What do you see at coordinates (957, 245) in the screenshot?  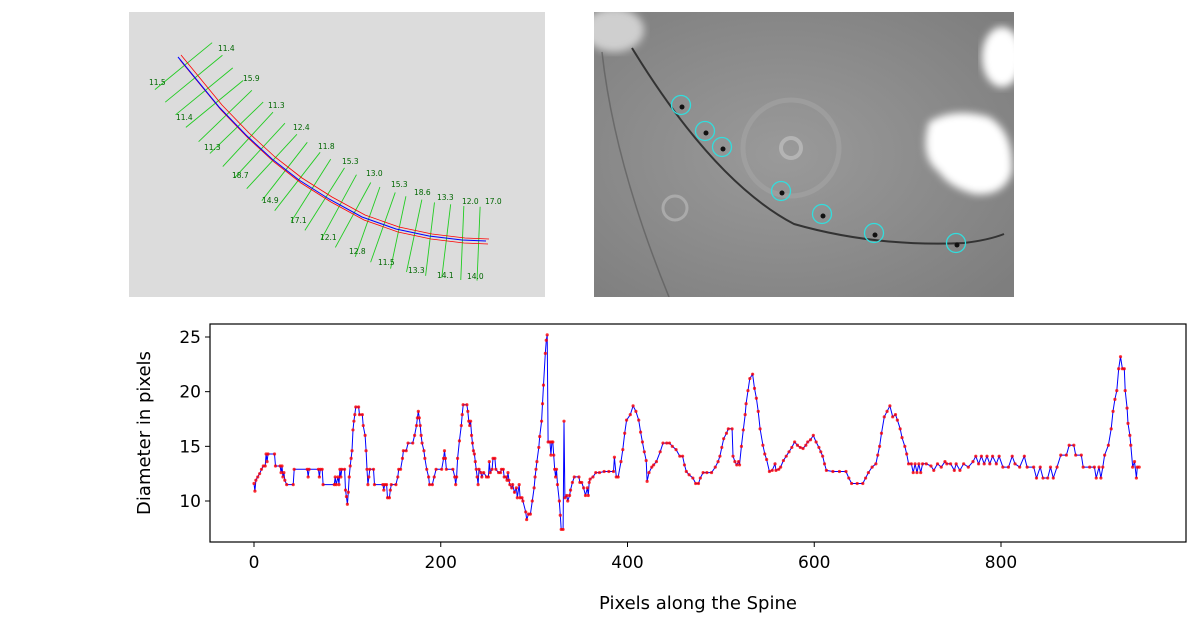 I see `dark-puncta` at bounding box center [957, 245].